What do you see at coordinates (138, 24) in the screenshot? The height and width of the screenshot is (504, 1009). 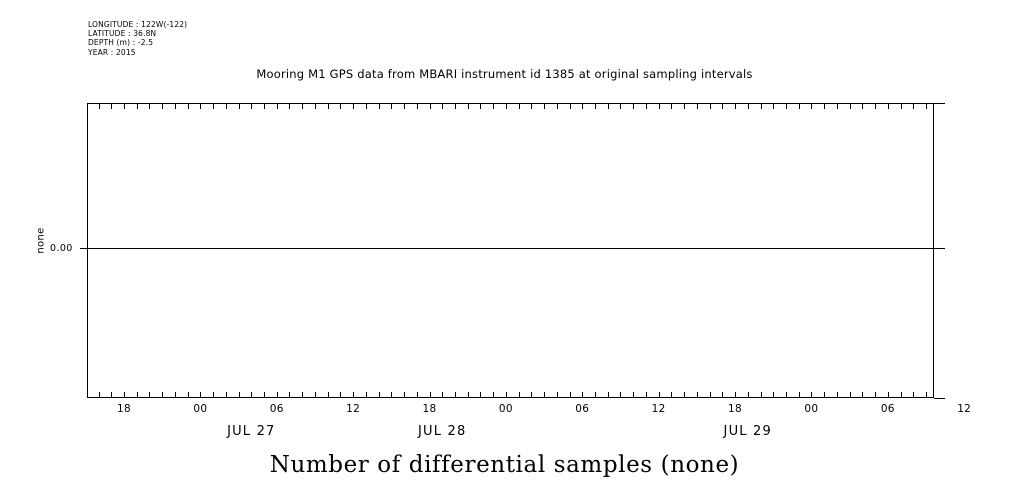 I see `metadata-longitude: LONGITUDE : 122W(-122)` at bounding box center [138, 24].